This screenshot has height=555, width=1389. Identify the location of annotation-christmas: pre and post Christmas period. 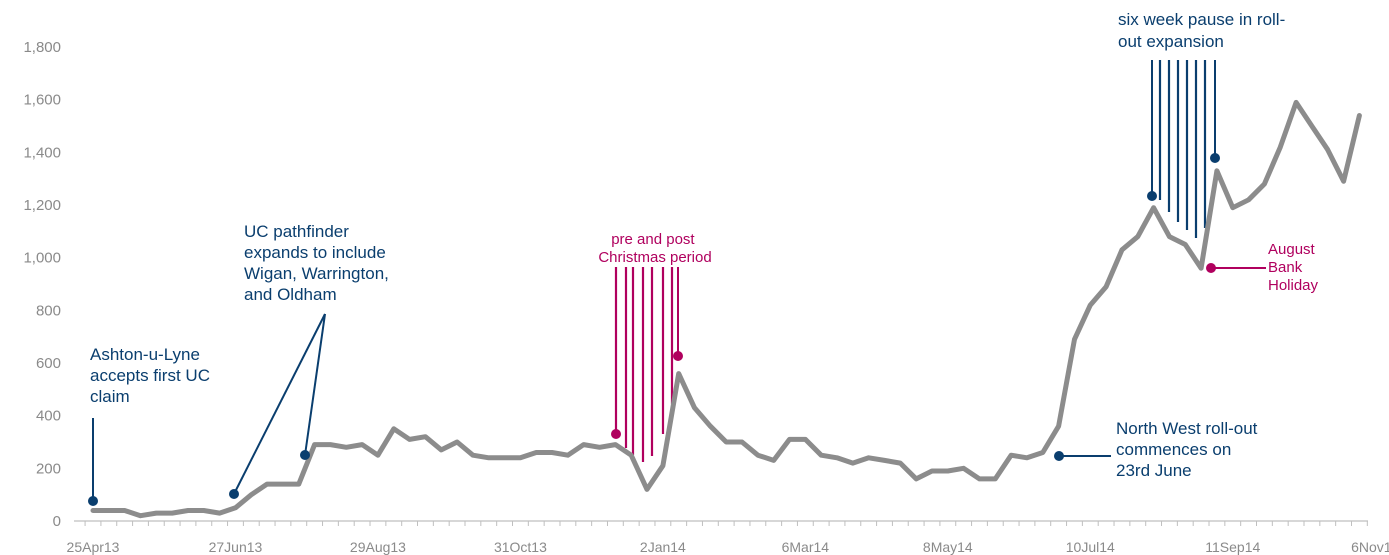
(654, 248).